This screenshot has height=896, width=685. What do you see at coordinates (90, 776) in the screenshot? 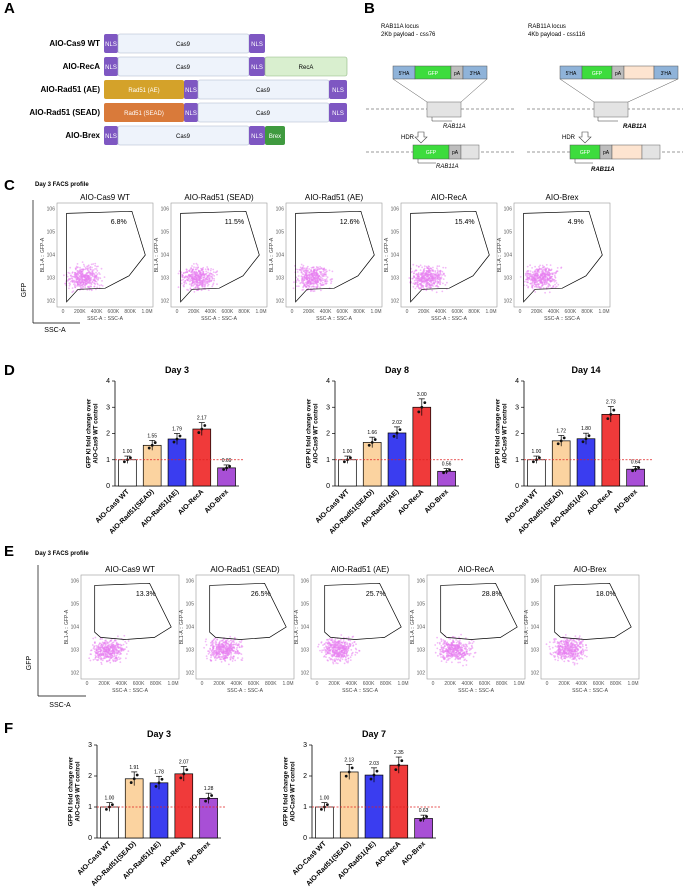
I see `y-tick-label: 2` at bounding box center [90, 776].